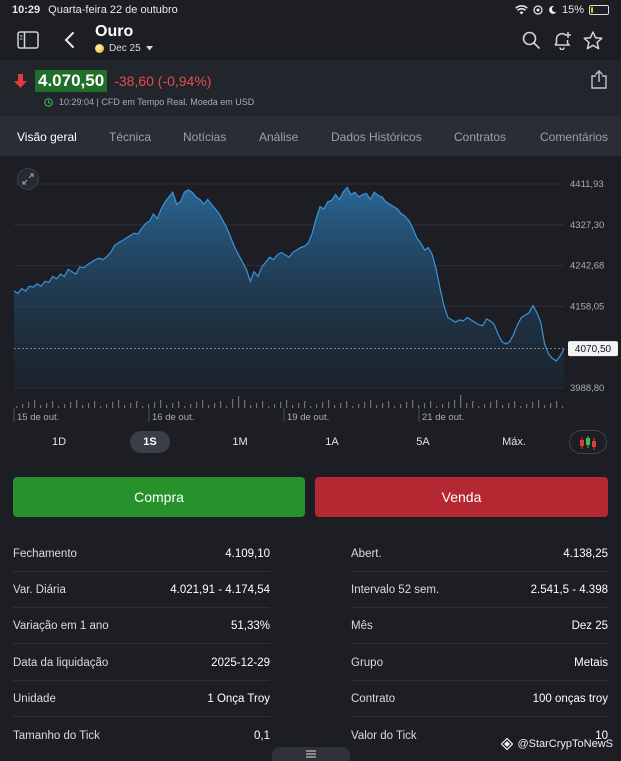 Image resolution: width=621 pixels, height=761 pixels. I want to click on candlestick-toggle, so click(588, 442).